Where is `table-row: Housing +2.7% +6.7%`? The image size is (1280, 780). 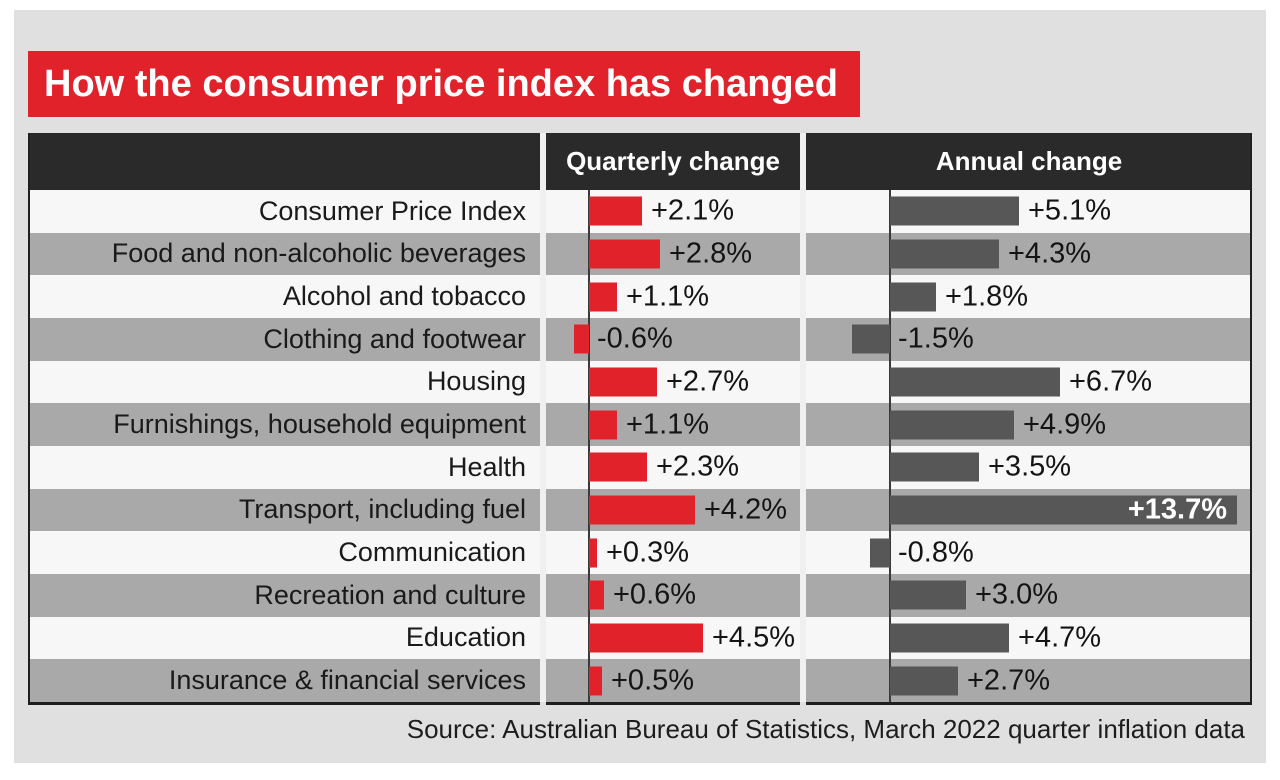
table-row: Housing +2.7% +6.7% is located at coordinates (640, 382).